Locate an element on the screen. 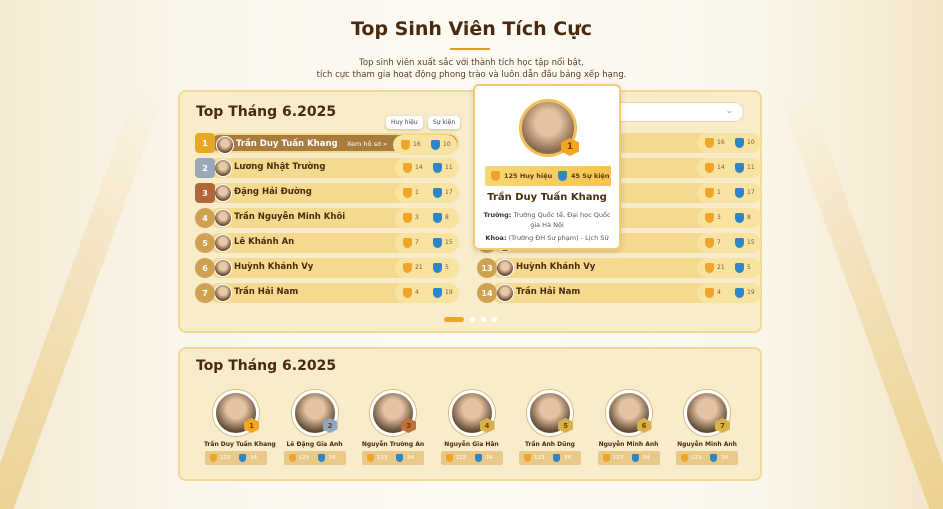  page-dot-active is located at coordinates (454, 319).